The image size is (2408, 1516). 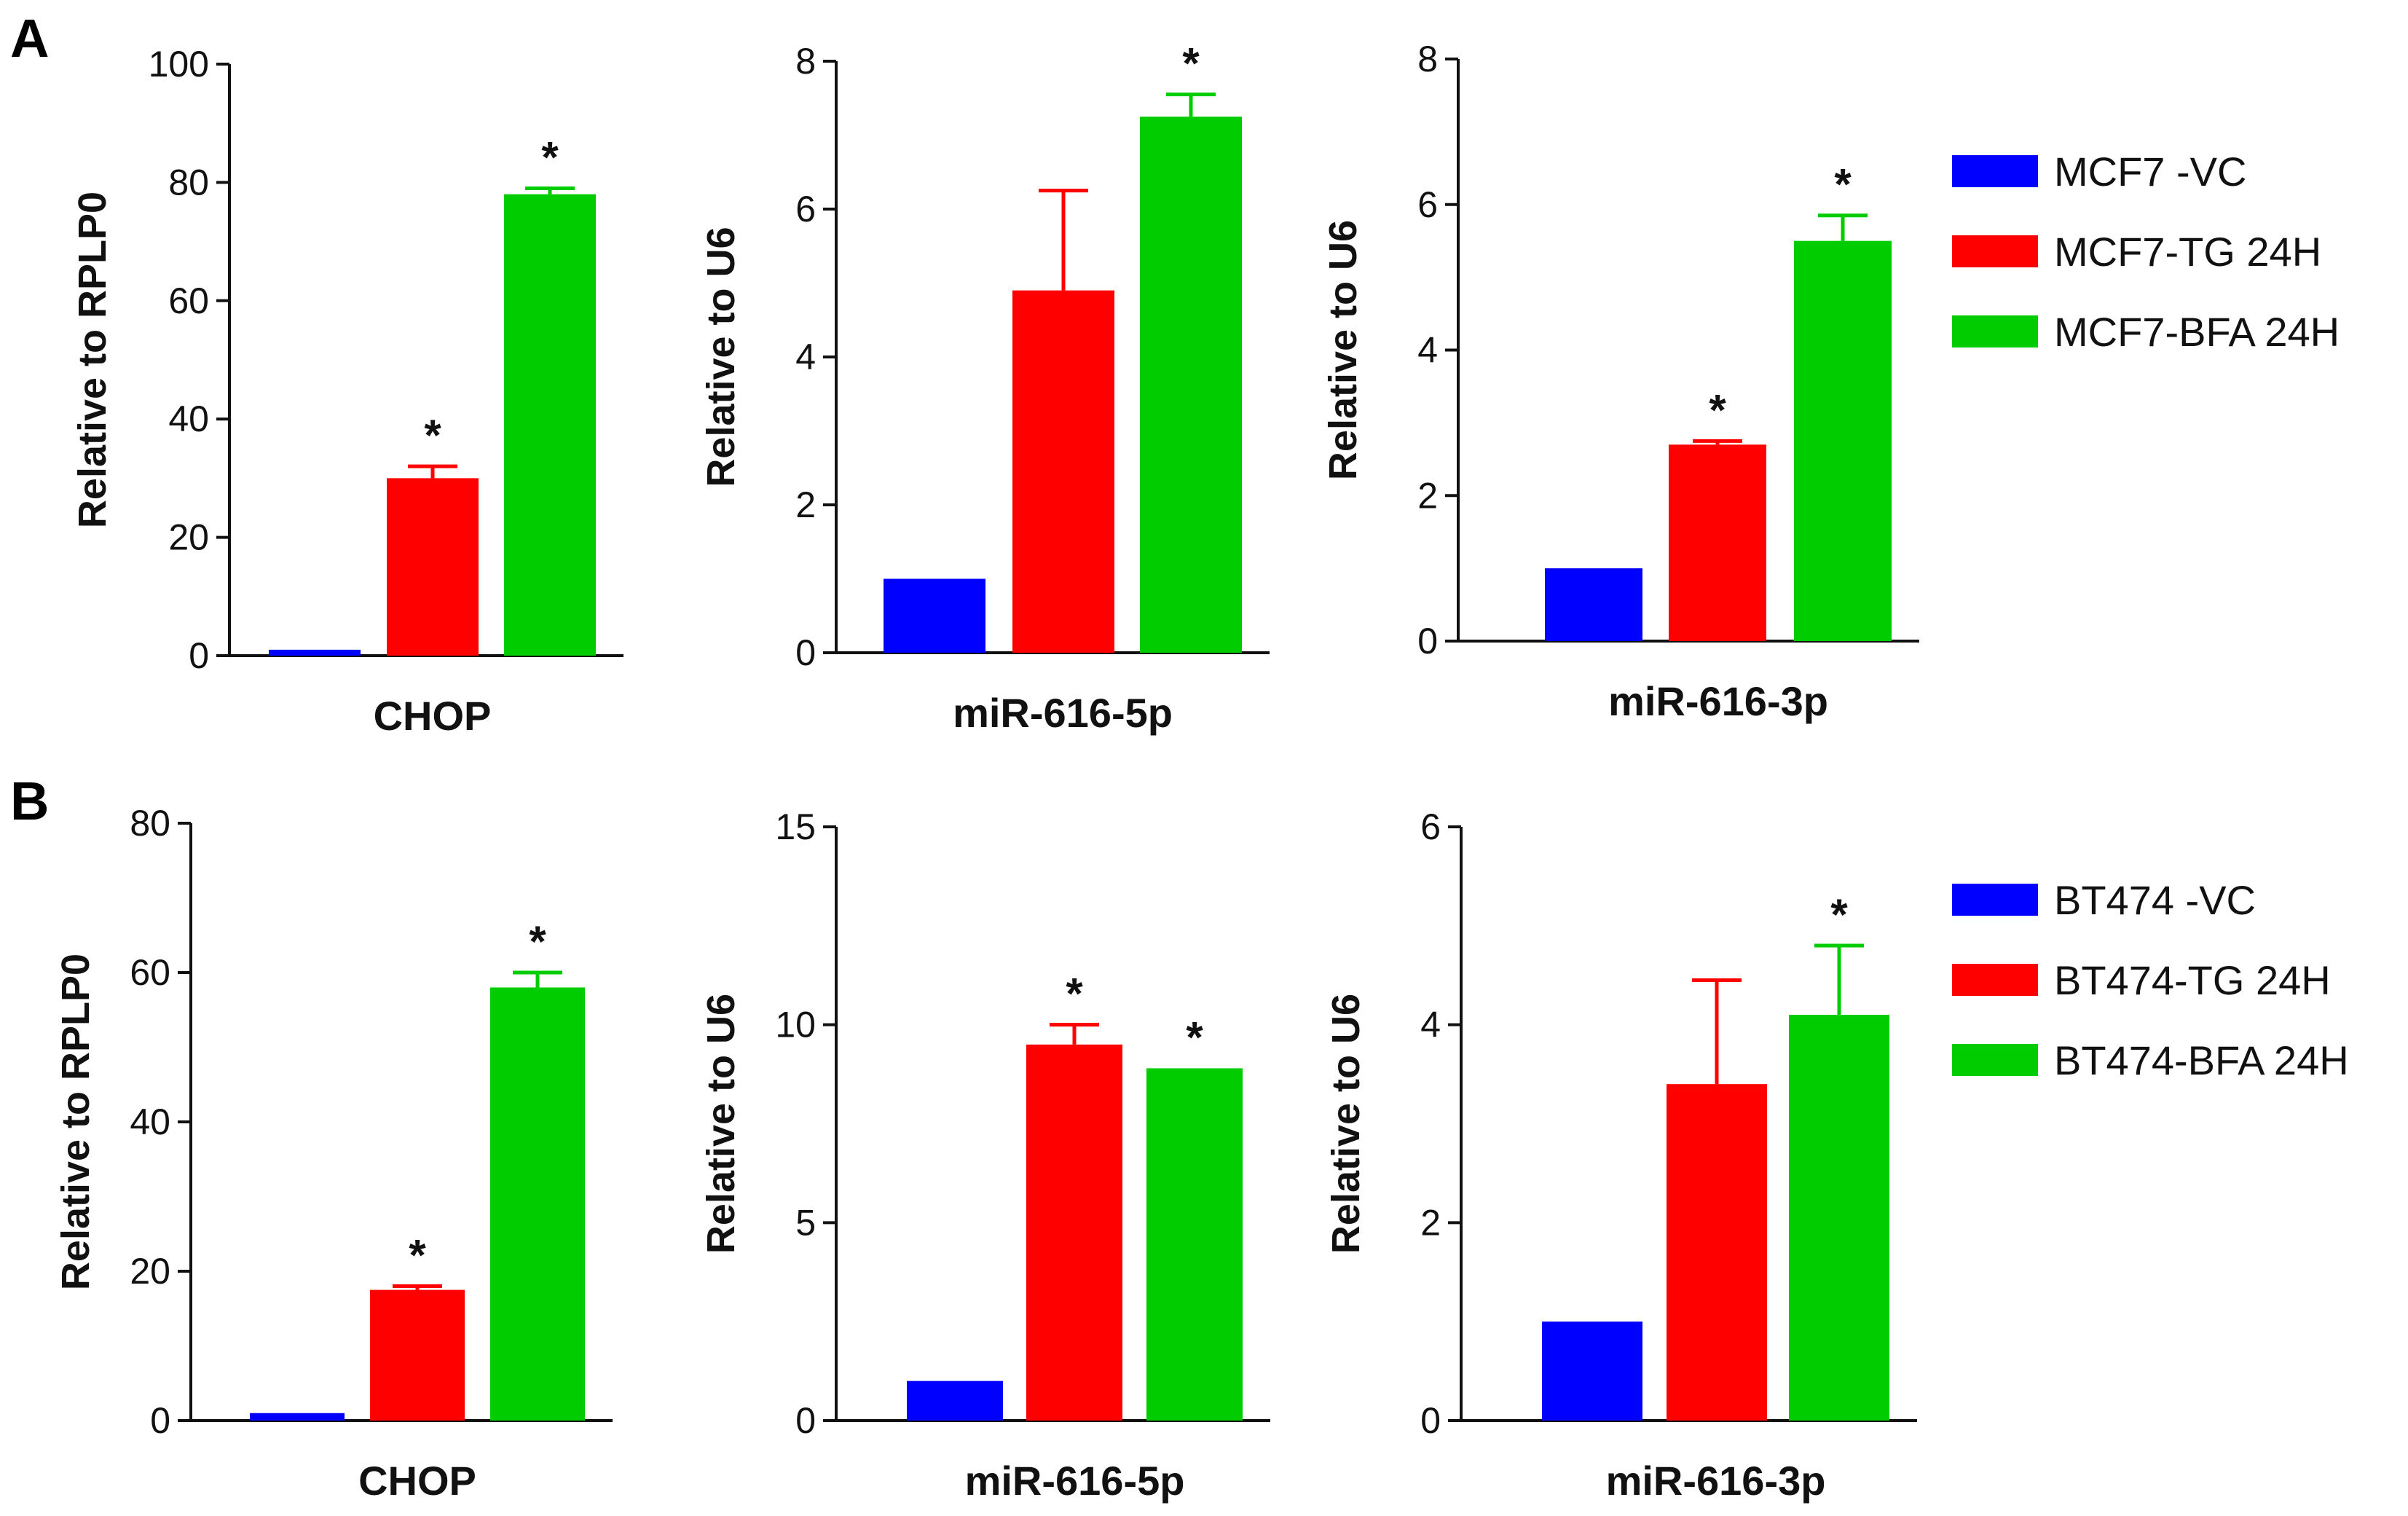 What do you see at coordinates (2155, 900) in the screenshot?
I see `legend-label: BT474 -VC` at bounding box center [2155, 900].